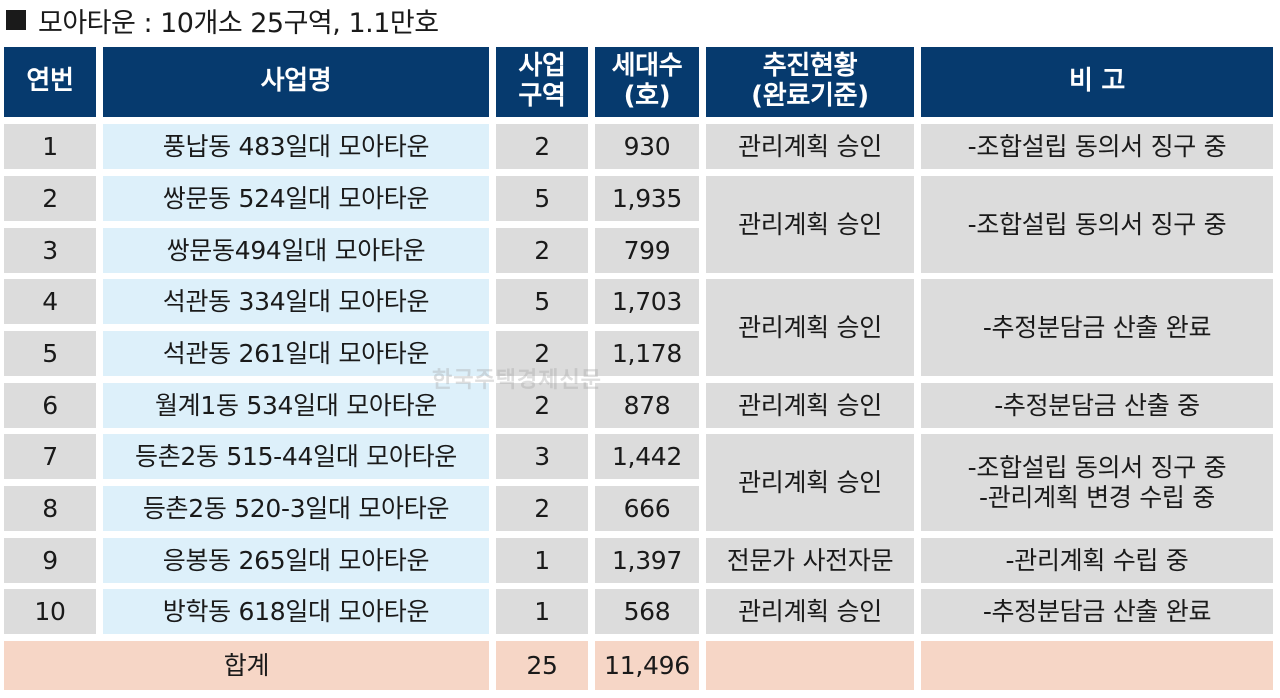 The image size is (1280, 698). Describe the element at coordinates (647, 82) in the screenshot. I see `header-households: 세대수 (호)` at that location.